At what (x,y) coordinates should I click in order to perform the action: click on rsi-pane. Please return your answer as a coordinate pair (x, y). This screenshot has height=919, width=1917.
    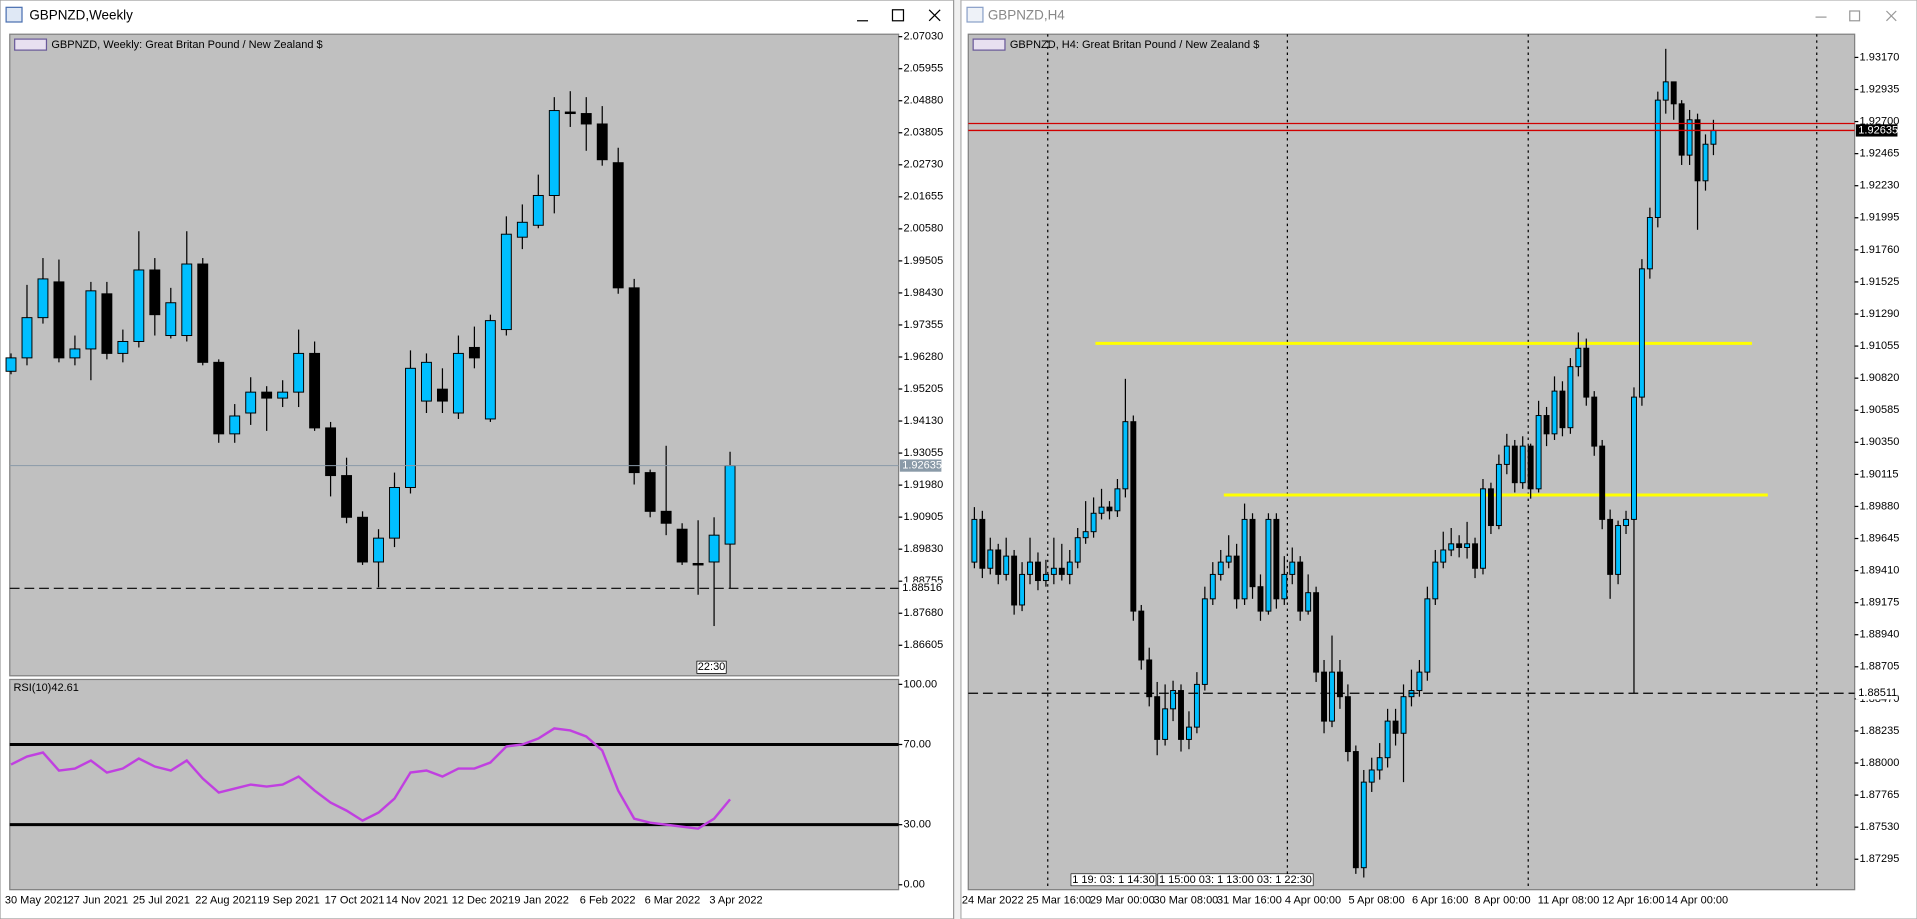
    Looking at the image, I should click on (454, 784).